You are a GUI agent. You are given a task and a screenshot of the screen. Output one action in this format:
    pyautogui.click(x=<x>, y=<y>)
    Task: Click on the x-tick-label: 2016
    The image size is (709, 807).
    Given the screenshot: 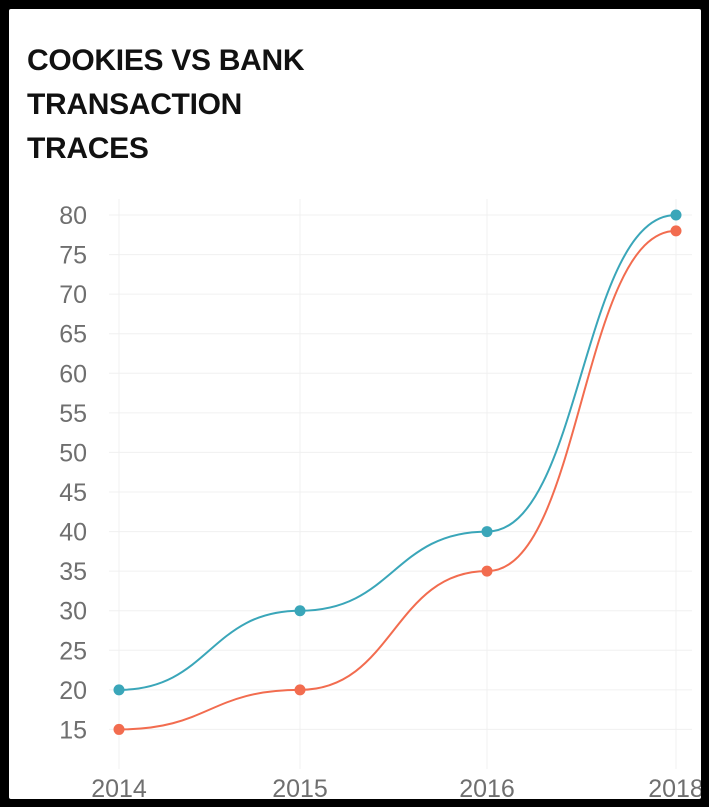 What is the action you would take?
    pyautogui.click(x=487, y=787)
    